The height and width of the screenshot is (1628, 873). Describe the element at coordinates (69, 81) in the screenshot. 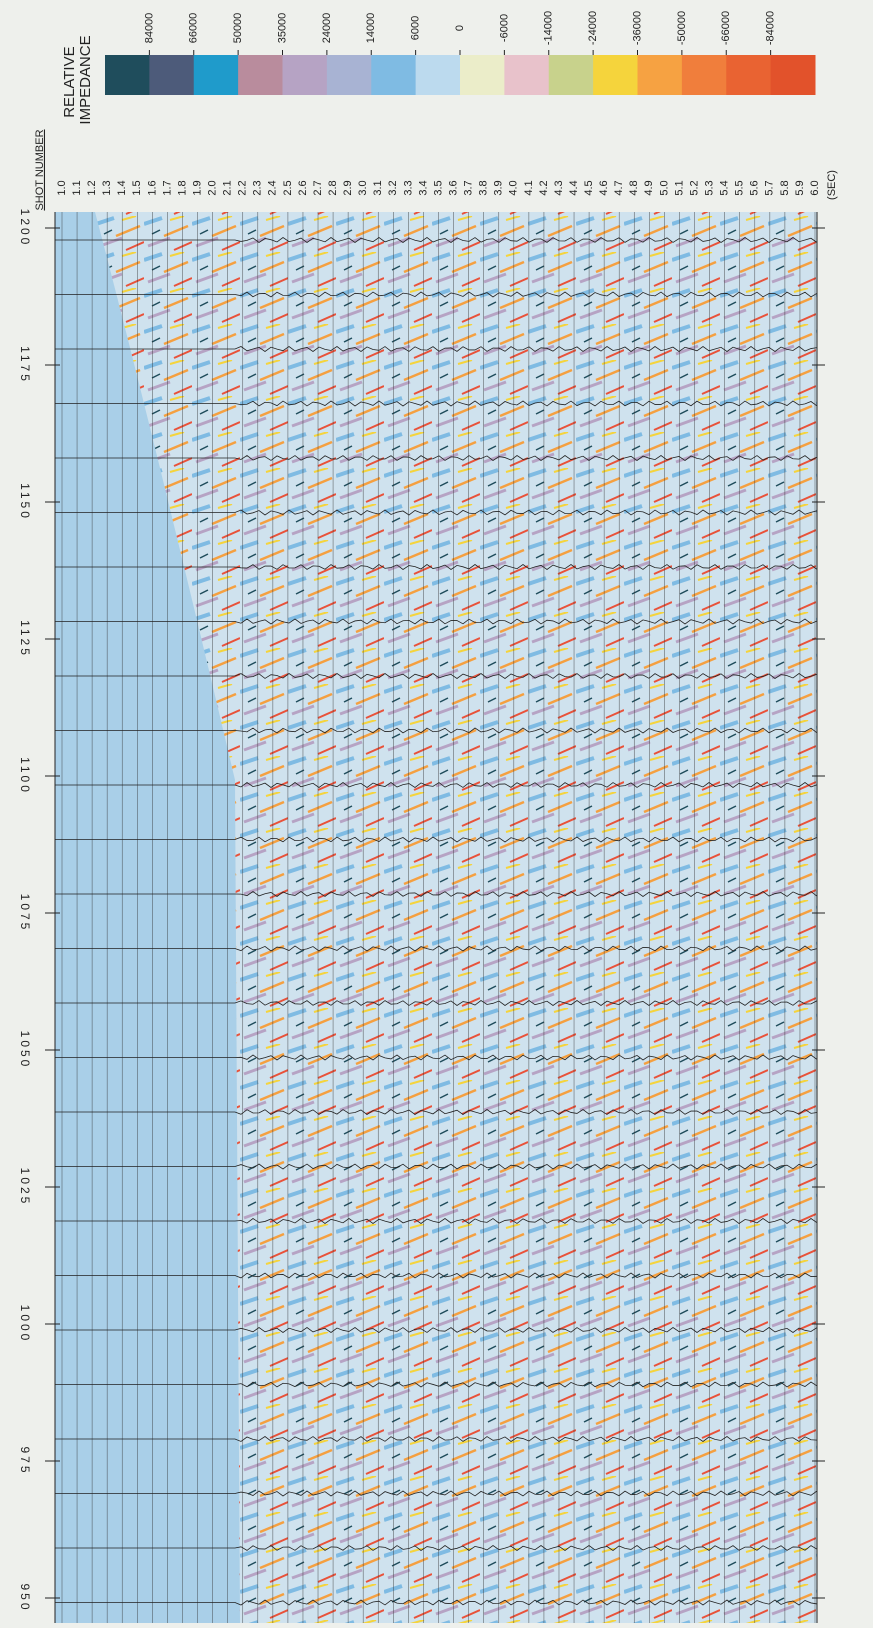

I see `legend-title-line: RELATIVE` at that location.